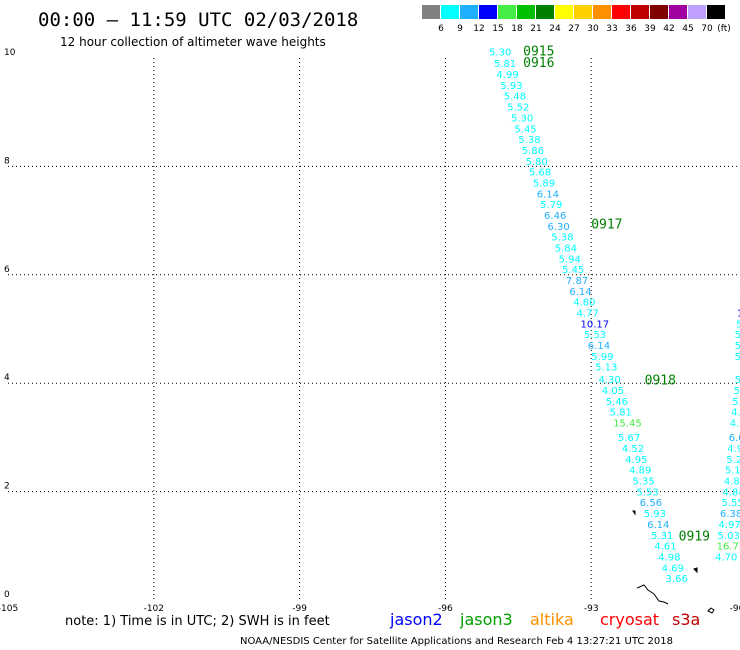  I want to click on wave-height-value: 5.53, so click(595, 335).